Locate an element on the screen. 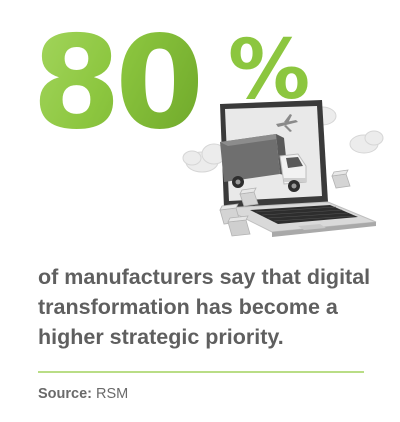 This screenshot has width=400, height=422. stat-percent-sign: % is located at coordinates (269, 70).